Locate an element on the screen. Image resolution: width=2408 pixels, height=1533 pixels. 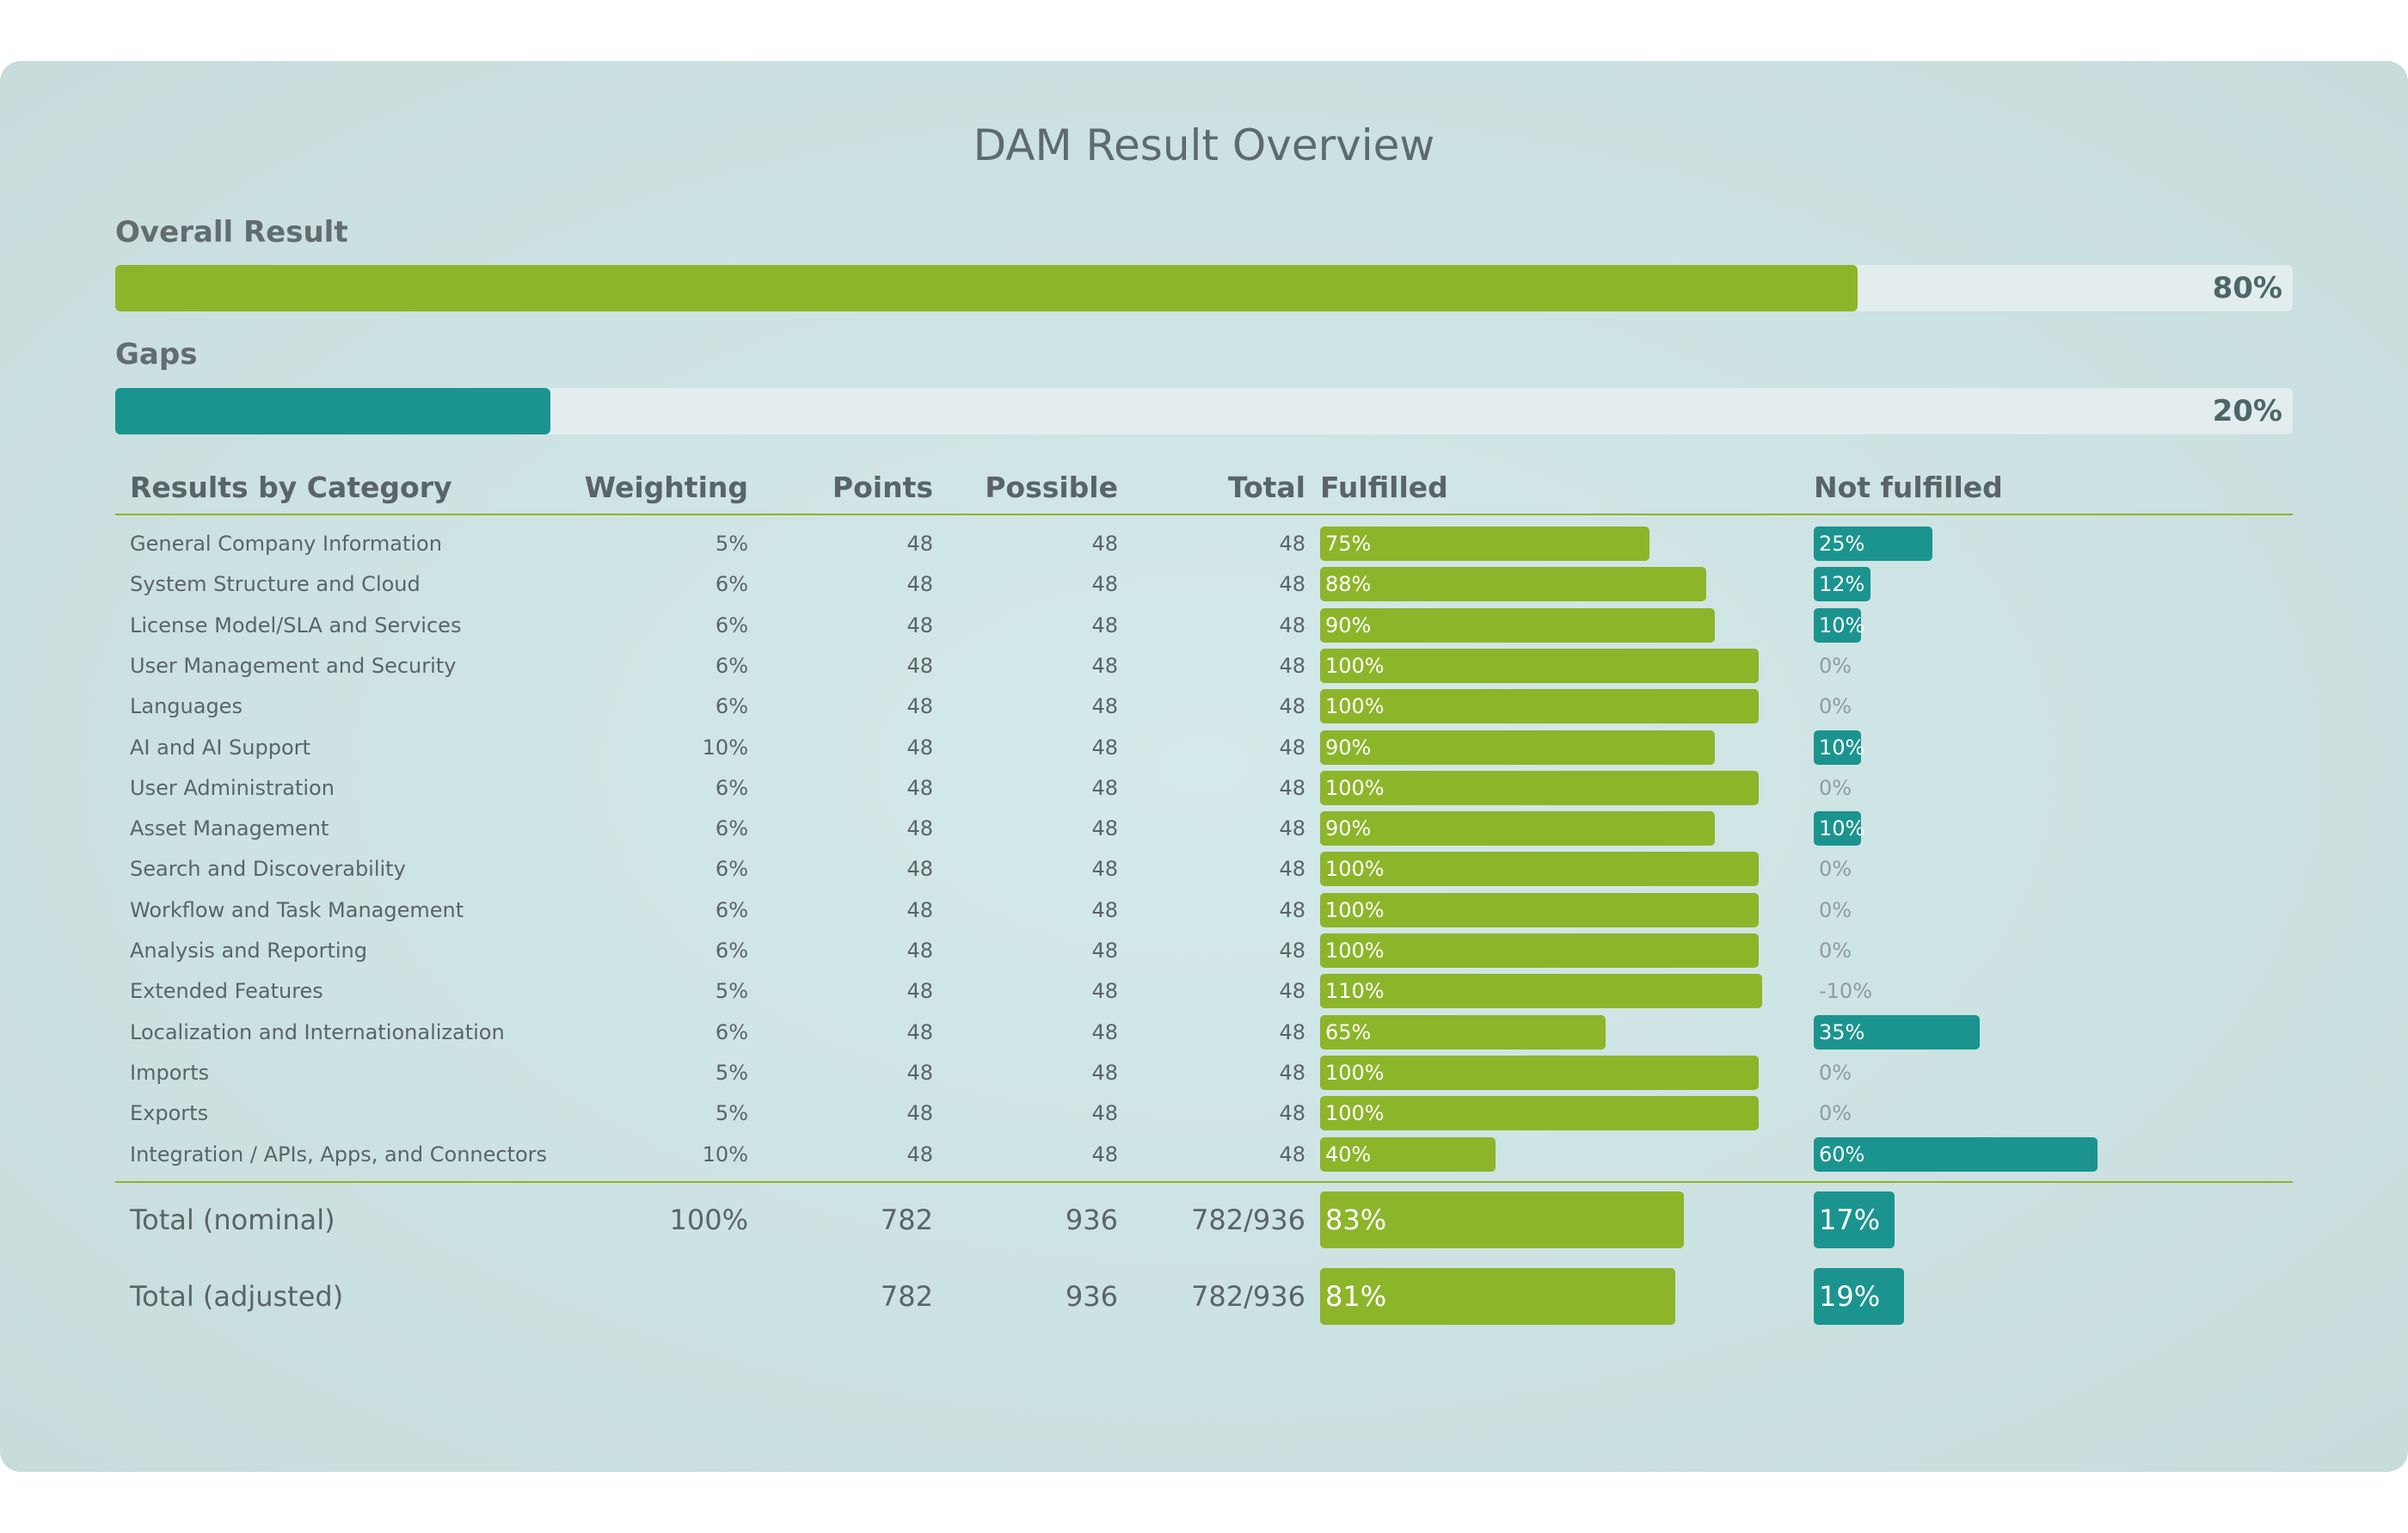
overall-result-percent: 80% is located at coordinates (2247, 288).